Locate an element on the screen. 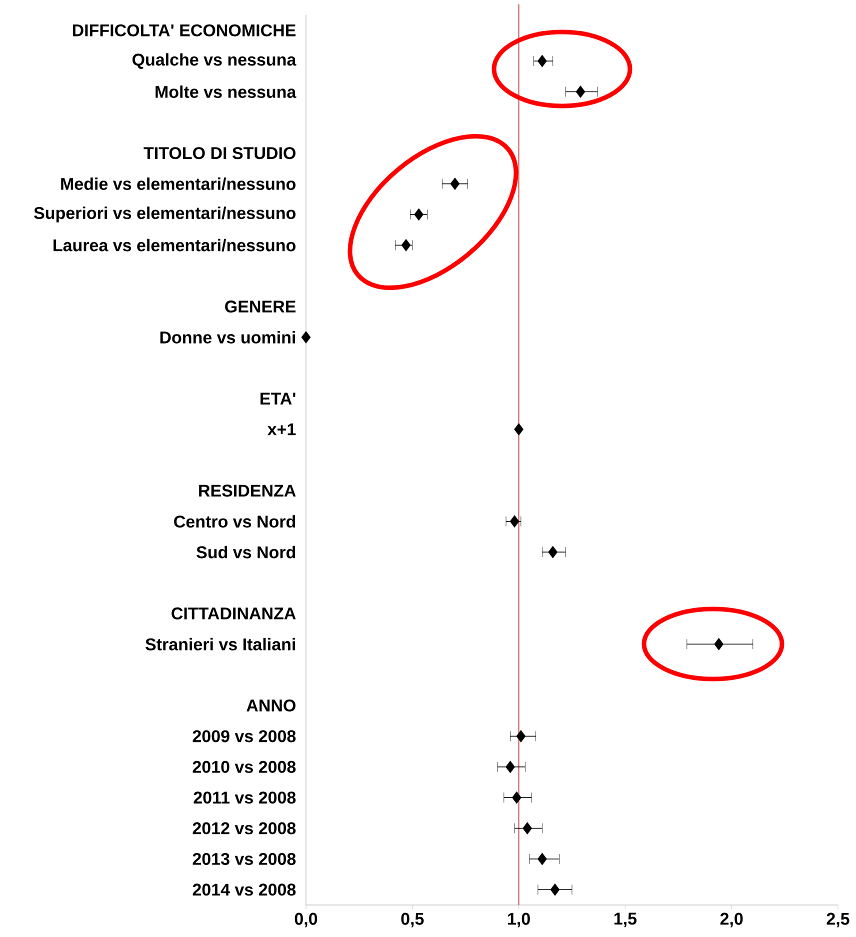  y-tick-label: 2011 vs 2008 is located at coordinates (245, 798).